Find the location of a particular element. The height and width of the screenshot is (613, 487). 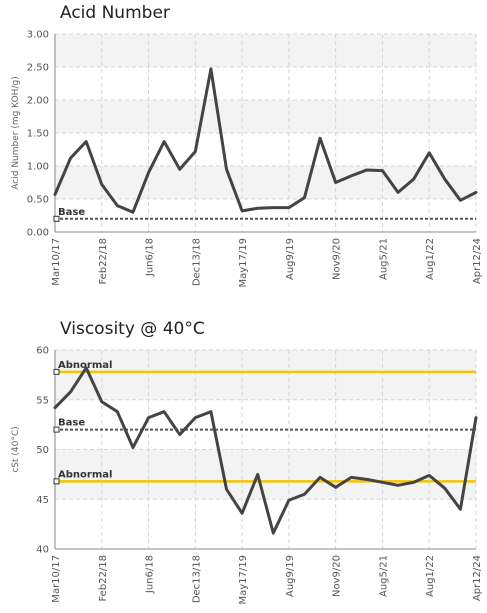

chart-title-viscosity: Viscosity @ 40°C is located at coordinates (132, 329).